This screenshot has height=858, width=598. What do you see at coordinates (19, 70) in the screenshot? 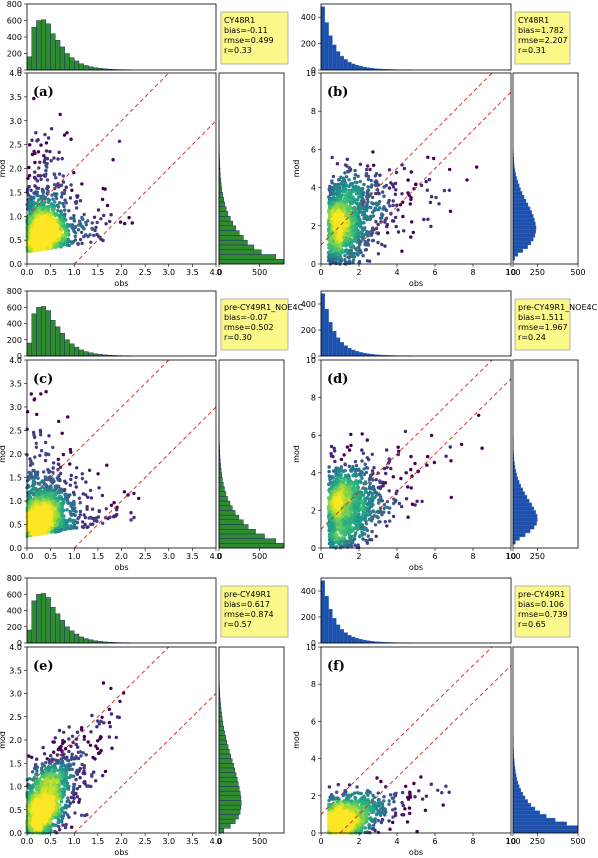
I see `top-hist-y-tick-label: 0` at bounding box center [19, 70].